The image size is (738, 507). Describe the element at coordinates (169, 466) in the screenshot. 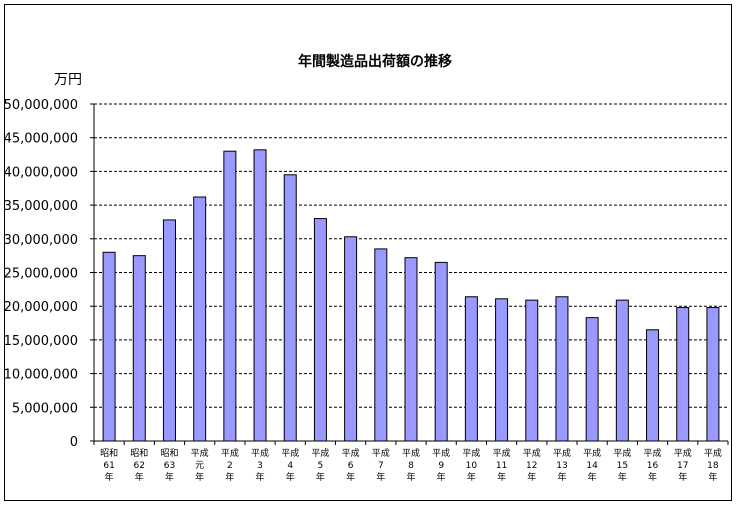

I see `x-tick-label: 63` at that location.